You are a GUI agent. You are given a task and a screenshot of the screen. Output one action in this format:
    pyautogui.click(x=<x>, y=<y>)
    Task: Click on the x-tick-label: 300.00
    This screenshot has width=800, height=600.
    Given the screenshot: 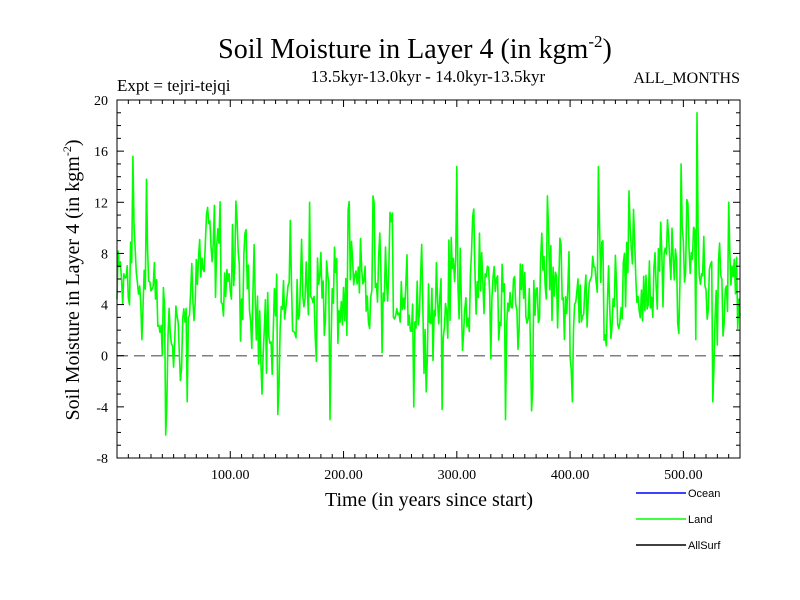 What is the action you would take?
    pyautogui.click(x=457, y=475)
    